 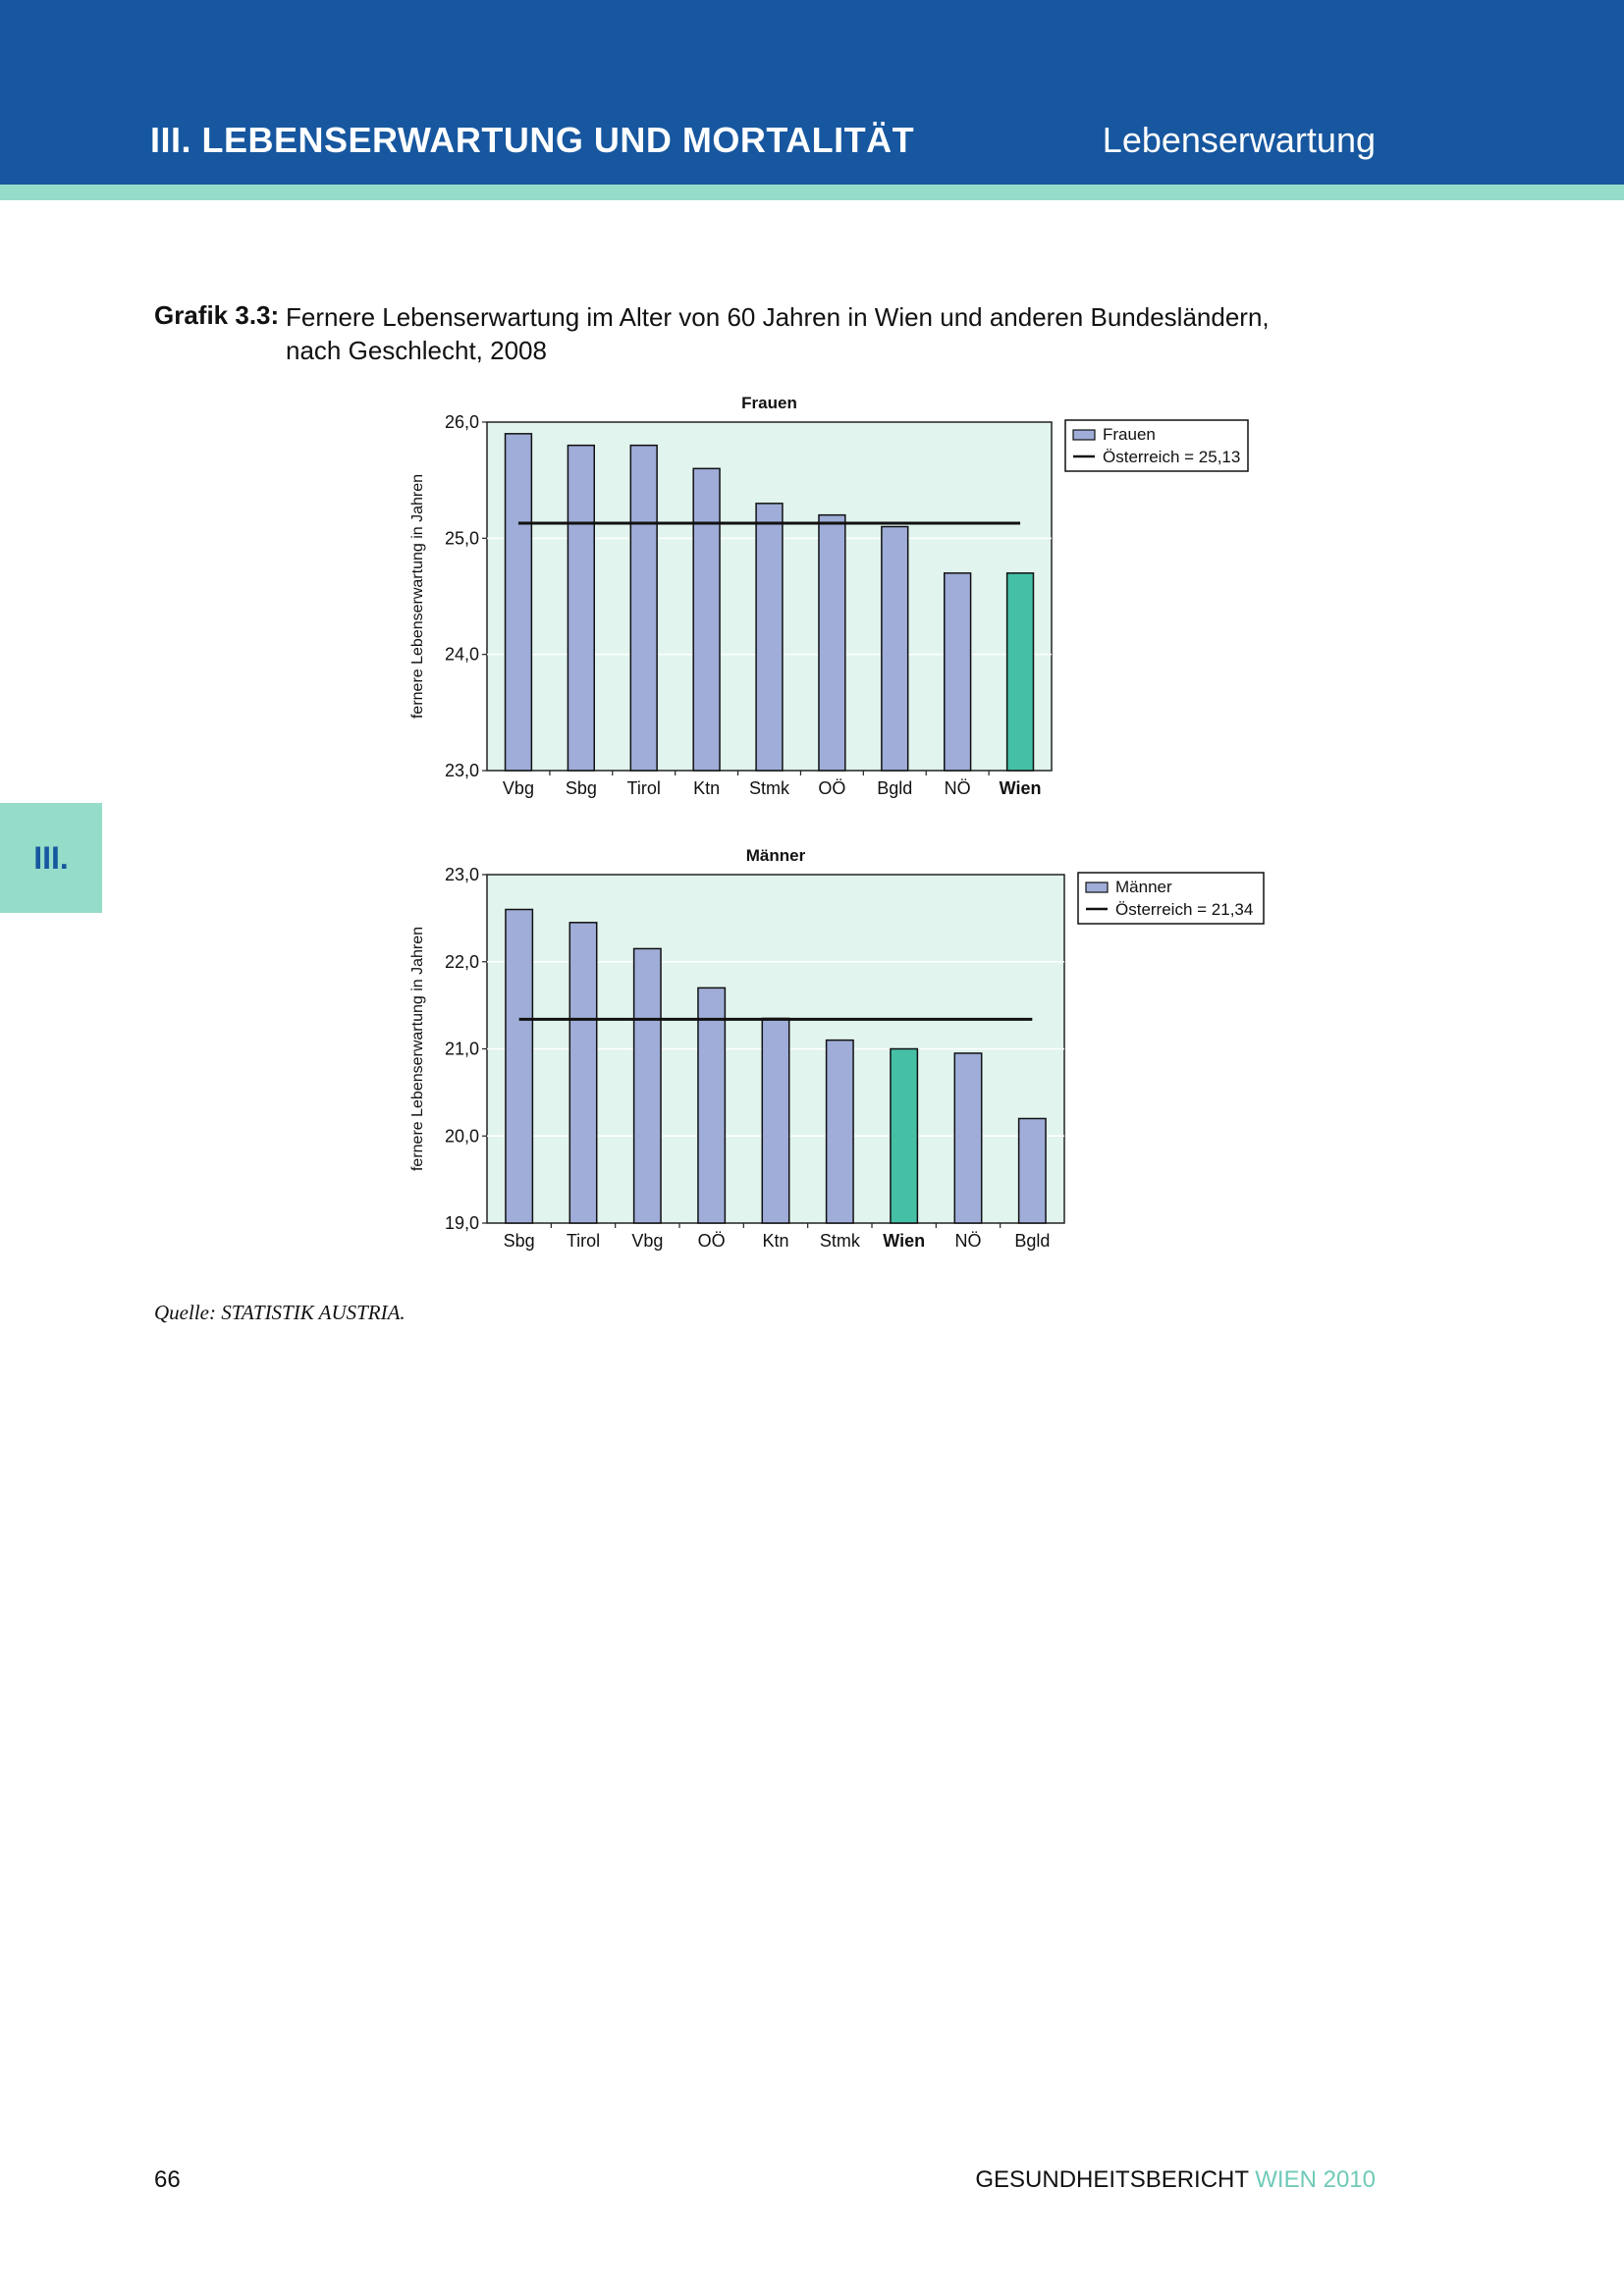 I want to click on legend-series-label: Frauen, so click(x=1129, y=435).